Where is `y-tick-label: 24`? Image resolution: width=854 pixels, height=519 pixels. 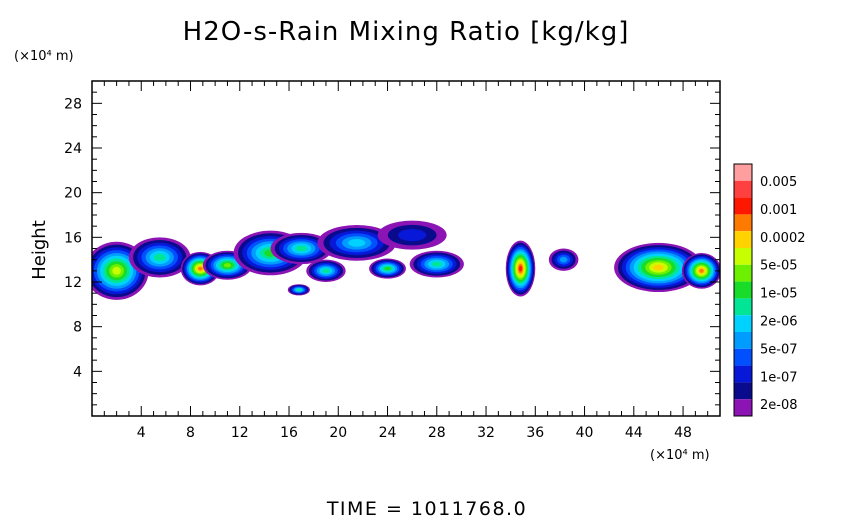 y-tick-label: 24 is located at coordinates (73, 149).